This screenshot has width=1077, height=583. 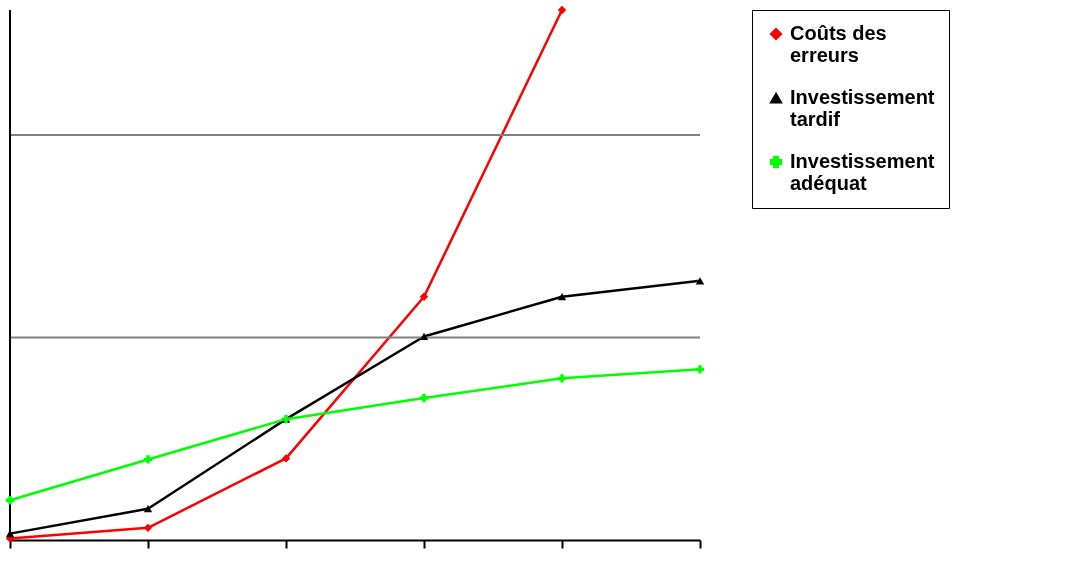 I want to click on legend-label: Investissement tardif, so click(x=862, y=108).